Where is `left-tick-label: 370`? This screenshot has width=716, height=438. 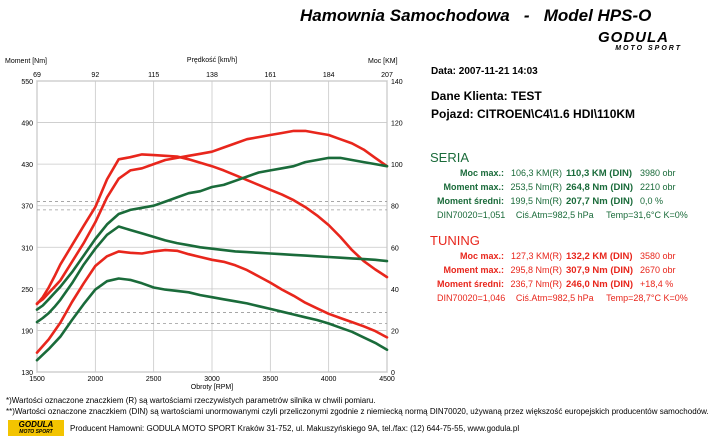
left-tick-label: 370 is located at coordinates (27, 207).